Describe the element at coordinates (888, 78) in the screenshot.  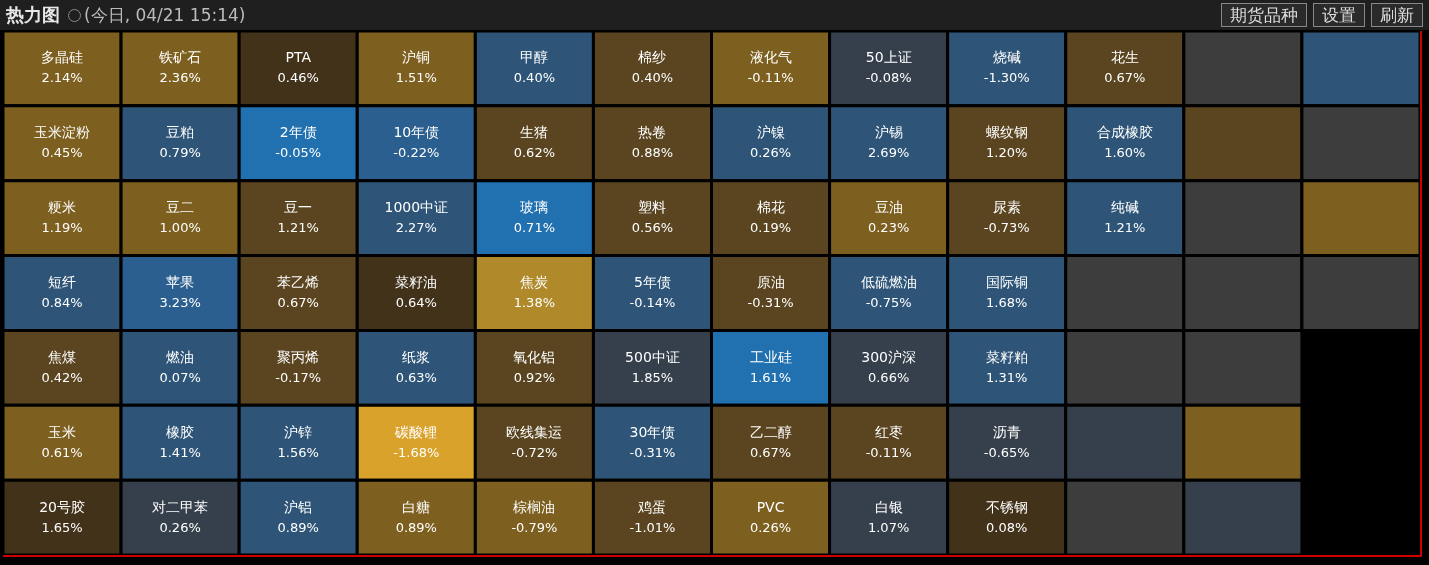
I see `data-label: -0.08%` at that location.